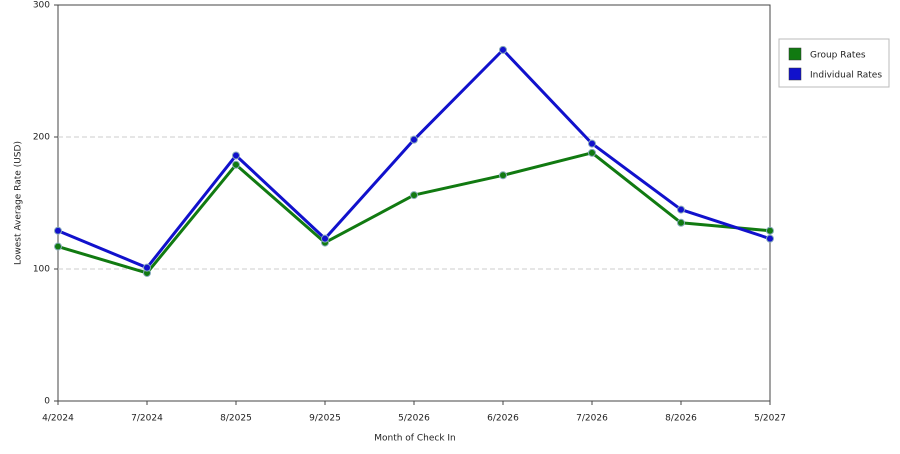 The image size is (900, 454). I want to click on x-tick-label: 4/2024, so click(58, 419).